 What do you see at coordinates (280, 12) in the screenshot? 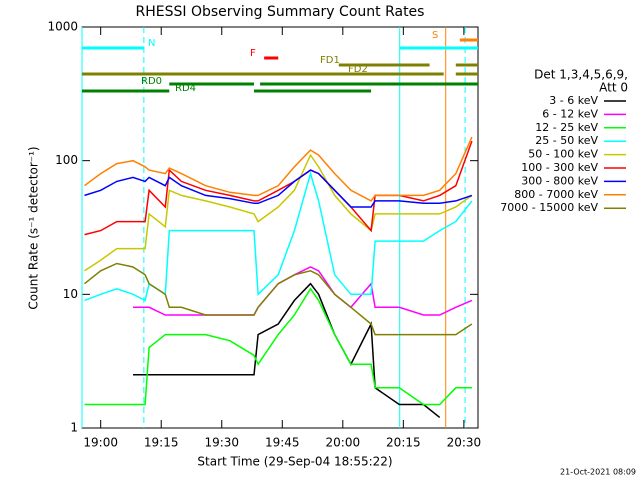
I see `chart-title: RHESSI Observing Summary Count Rates` at bounding box center [280, 12].